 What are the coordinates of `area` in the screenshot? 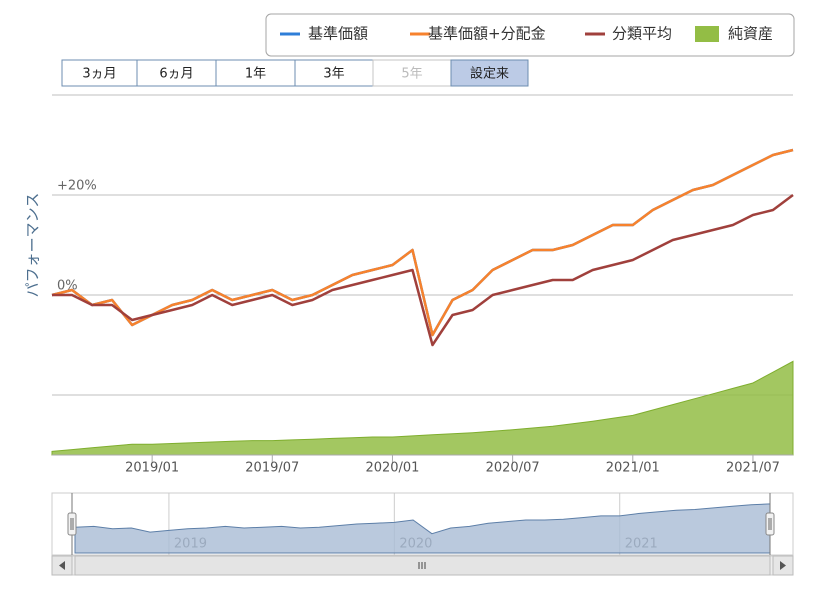 It's located at (422, 408).